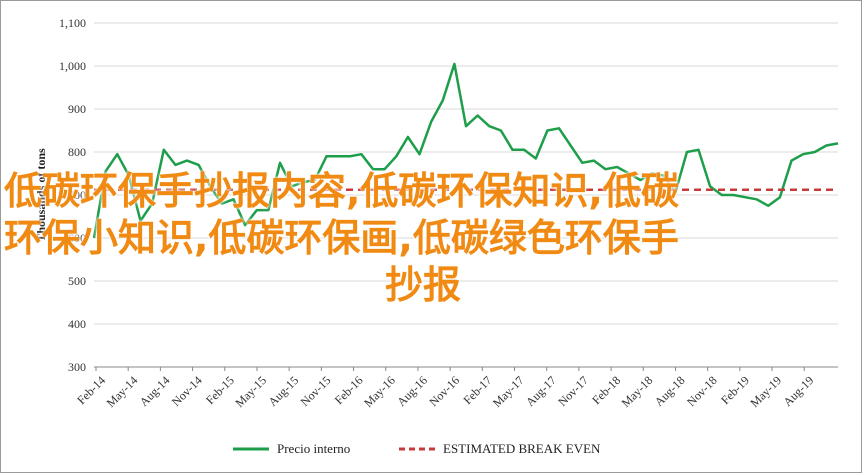  What do you see at coordinates (77, 367) in the screenshot?
I see `y-tick-label: 300` at bounding box center [77, 367].